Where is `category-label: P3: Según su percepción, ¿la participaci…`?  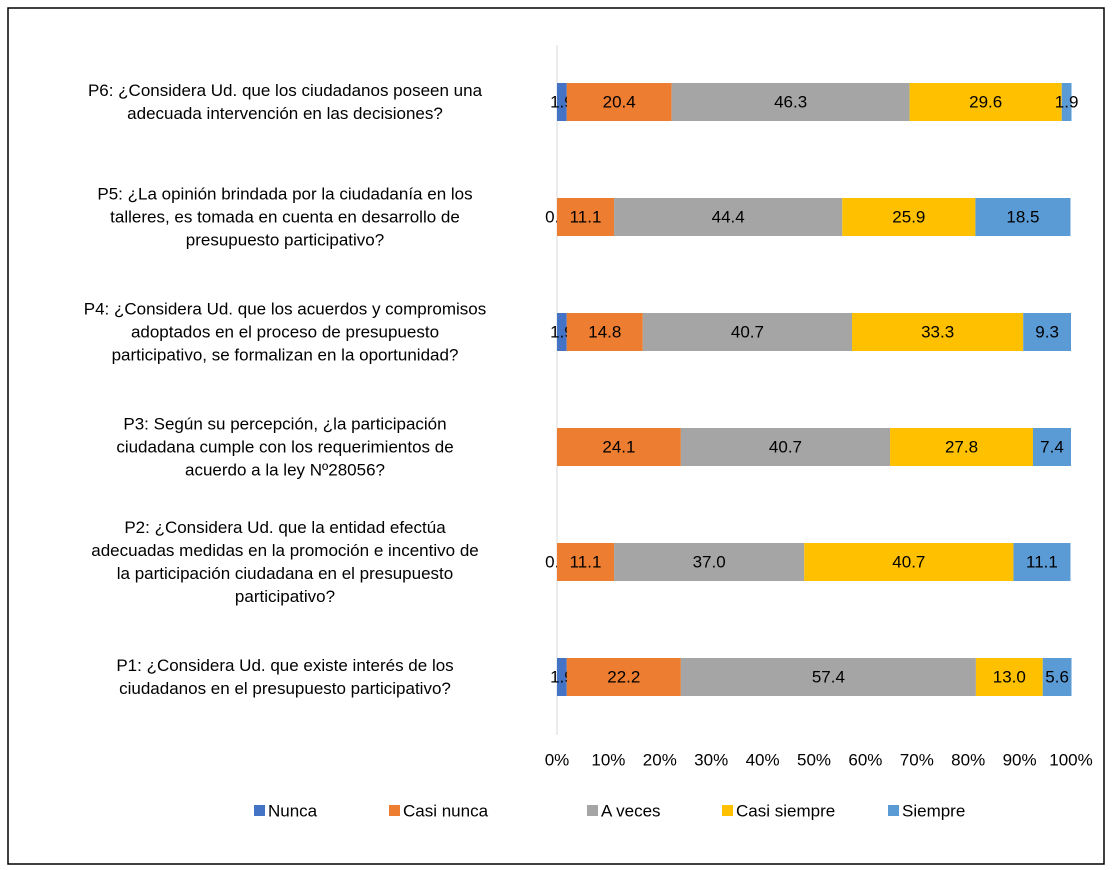
category-label: P3: Según su percepción, ¿la participaci… is located at coordinates (285, 447).